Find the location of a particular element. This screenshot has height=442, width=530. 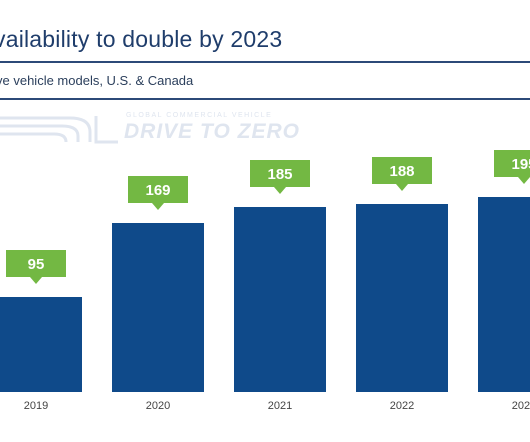

subtitle-divider is located at coordinates (265, 99).